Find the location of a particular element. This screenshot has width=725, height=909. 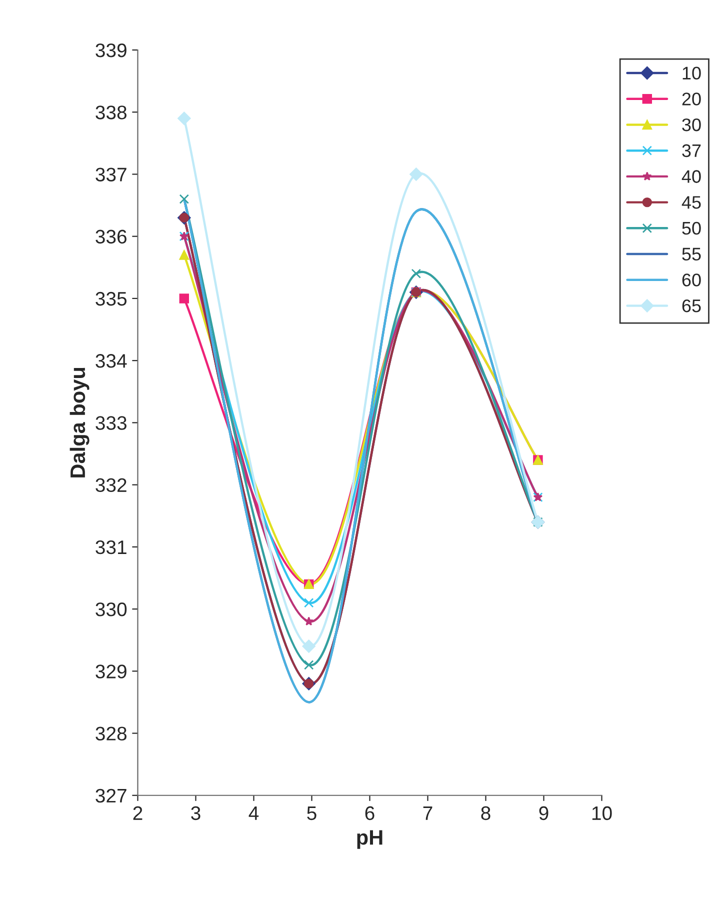

legend-label: 50 is located at coordinates (691, 228).